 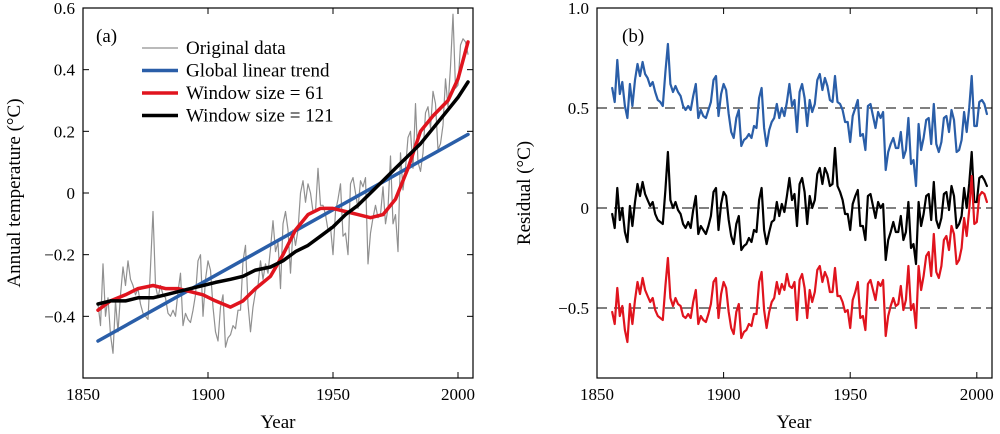 What do you see at coordinates (800, 115) in the screenshot?
I see `series-residual-blue` at bounding box center [800, 115].